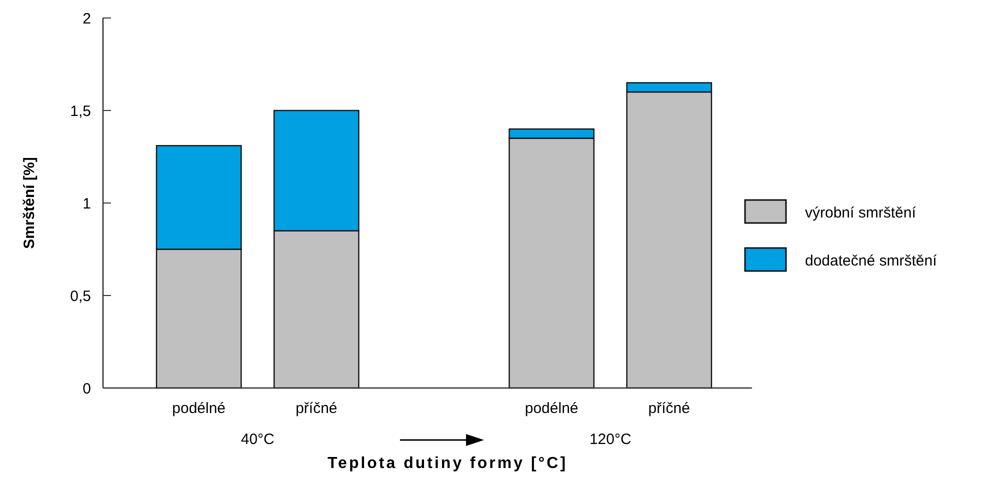  What do you see at coordinates (257, 439) in the screenshot?
I see `text: 40°C` at bounding box center [257, 439].